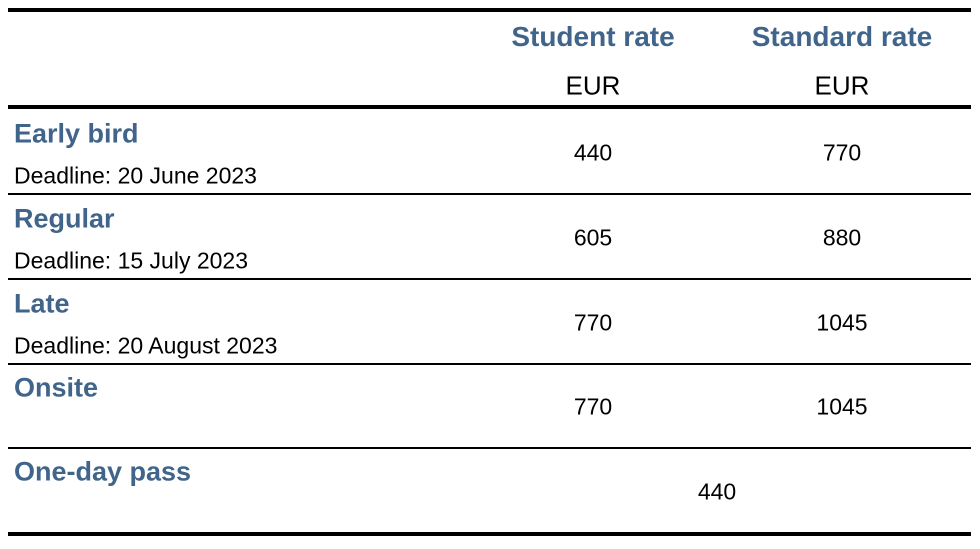  What do you see at coordinates (56, 387) in the screenshot?
I see `row-label: Onsite` at bounding box center [56, 387].